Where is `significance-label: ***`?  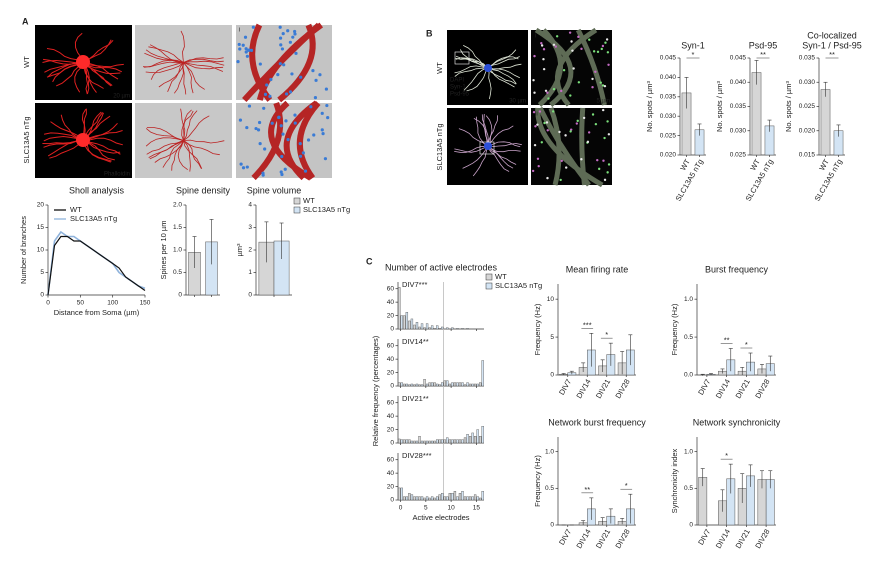
significance-label: *** is located at coordinates (587, 324).